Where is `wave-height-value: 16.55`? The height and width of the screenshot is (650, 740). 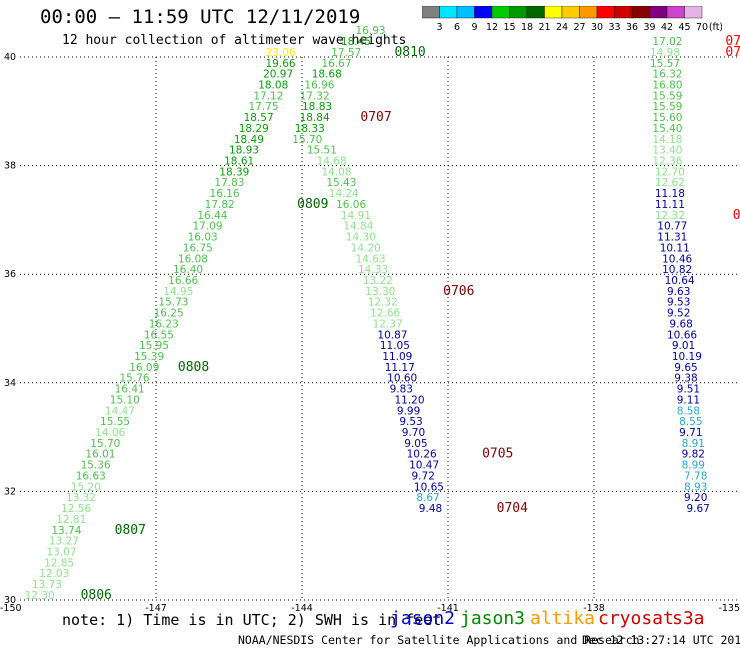 wave-height-value: 16.55 is located at coordinates (159, 335).